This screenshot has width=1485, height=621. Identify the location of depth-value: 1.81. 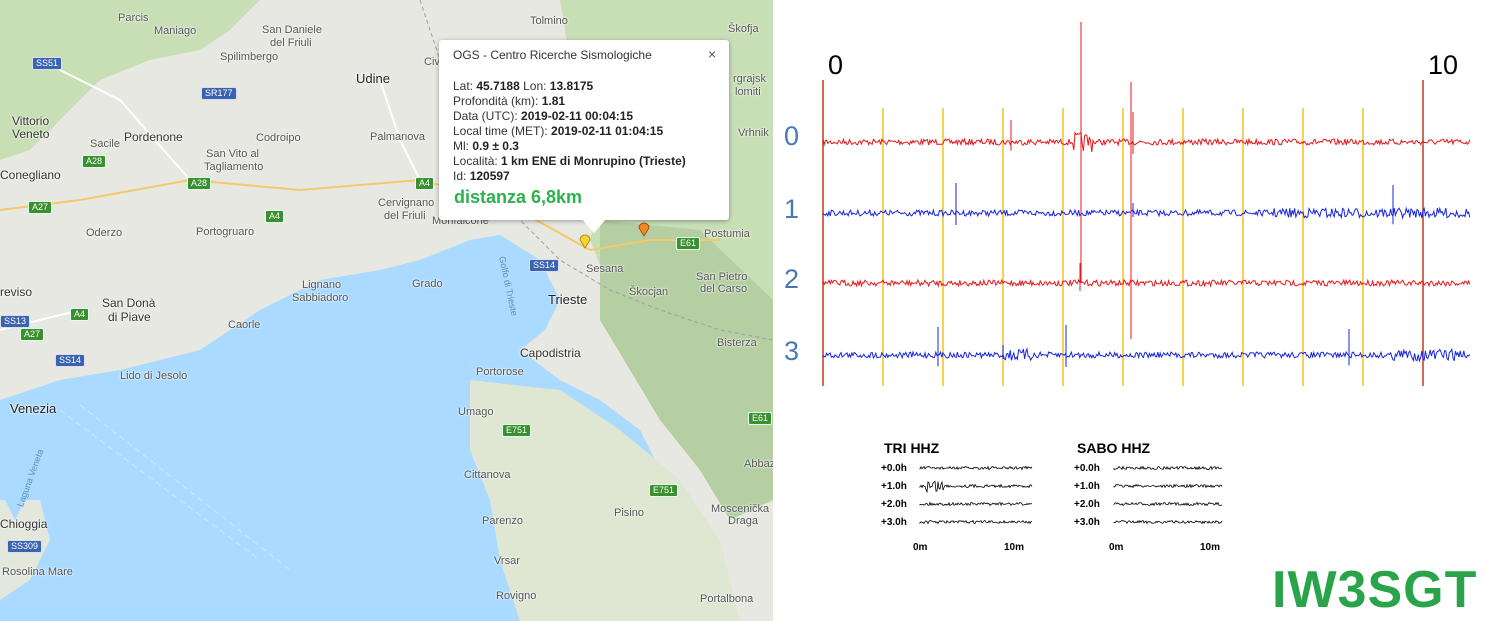
(553, 101).